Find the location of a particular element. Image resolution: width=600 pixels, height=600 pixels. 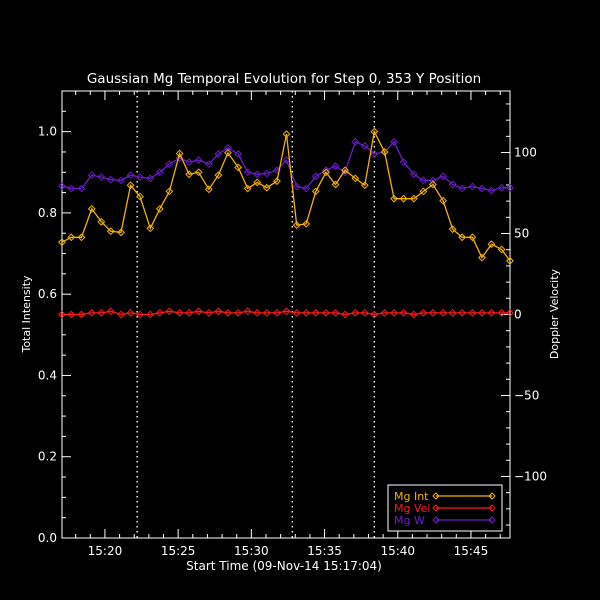

y-right-tick-label: 50 is located at coordinates (521, 234).